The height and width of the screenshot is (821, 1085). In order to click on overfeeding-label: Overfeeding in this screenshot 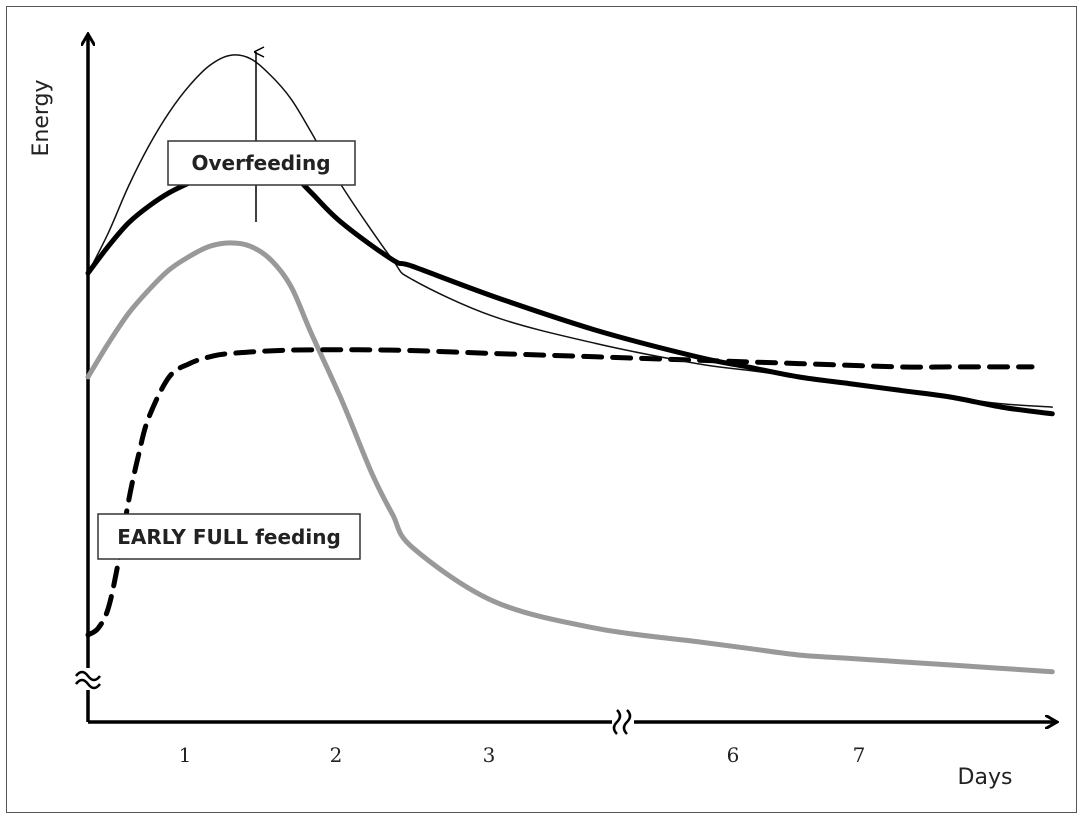, I will do `click(260, 163)`.